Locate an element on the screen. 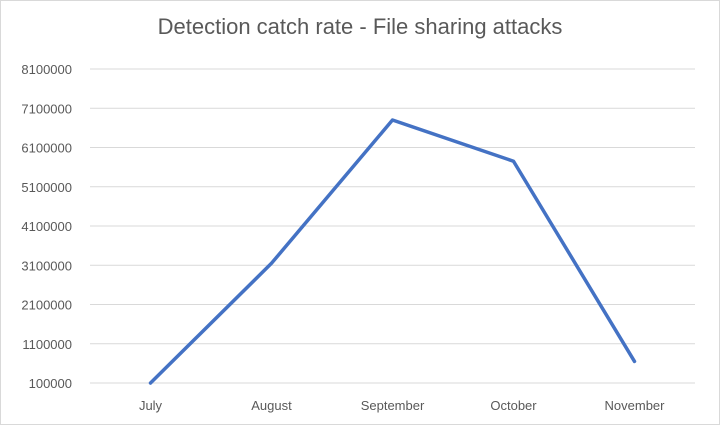 The width and height of the screenshot is (720, 425). y-tick-label: 100000 is located at coordinates (50, 383).